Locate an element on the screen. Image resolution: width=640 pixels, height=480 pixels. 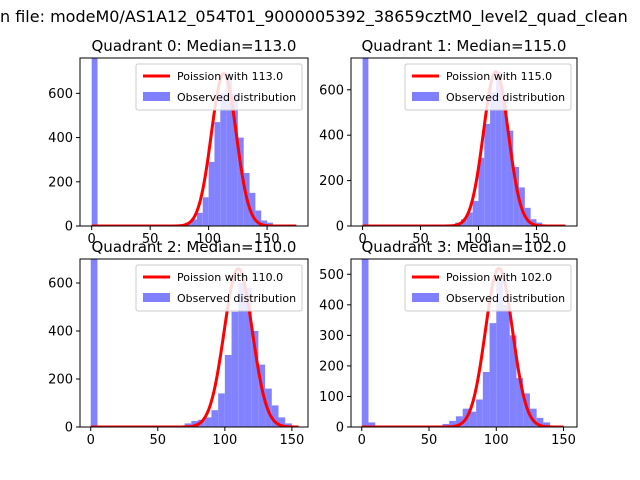
subplot-title: Quadrant 1: Median=115.0 is located at coordinates (464, 46).